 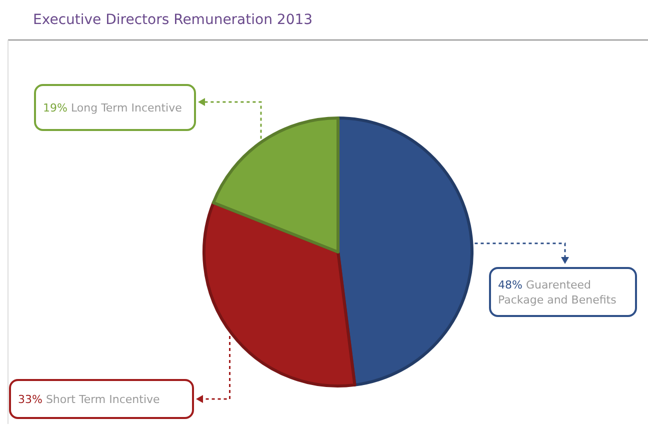 What do you see at coordinates (510, 285) in the screenshot?
I see `data-label: 48%` at bounding box center [510, 285].